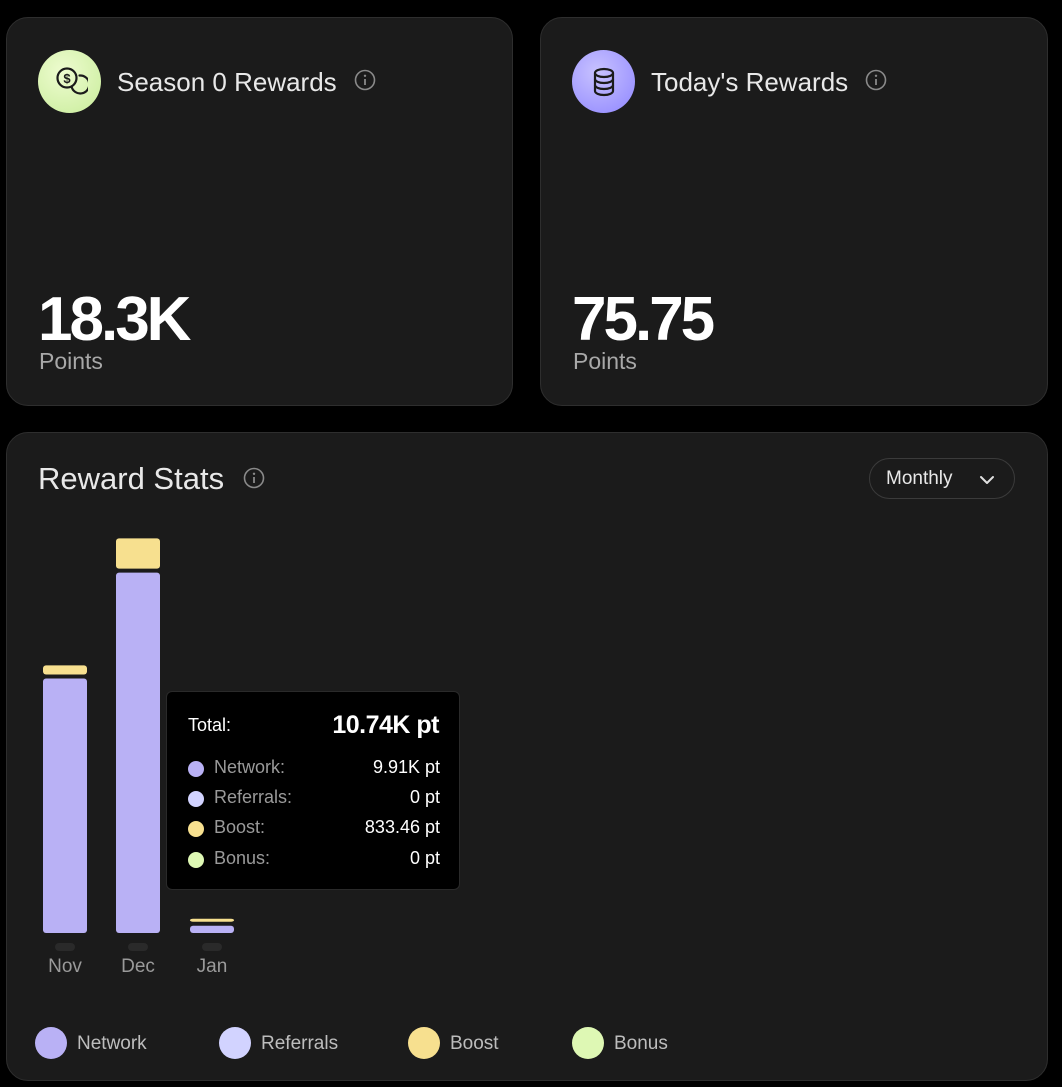 The height and width of the screenshot is (1087, 1062). What do you see at coordinates (212, 920) in the screenshot?
I see `bar-boost-jan` at bounding box center [212, 920].